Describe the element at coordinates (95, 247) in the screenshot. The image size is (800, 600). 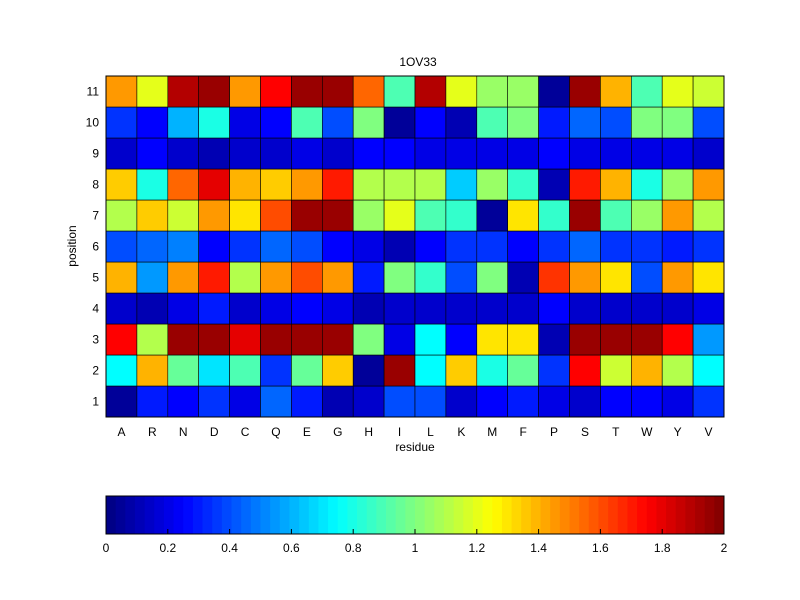
I see `y-tick-label: 6` at that location.